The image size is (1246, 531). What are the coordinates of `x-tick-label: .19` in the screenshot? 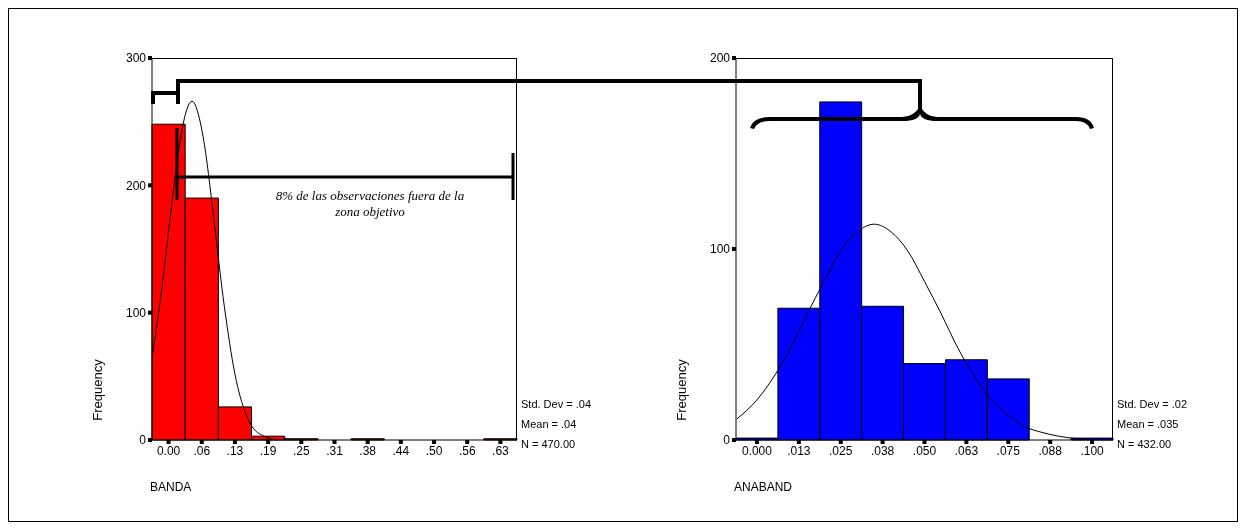 It's located at (268, 450).